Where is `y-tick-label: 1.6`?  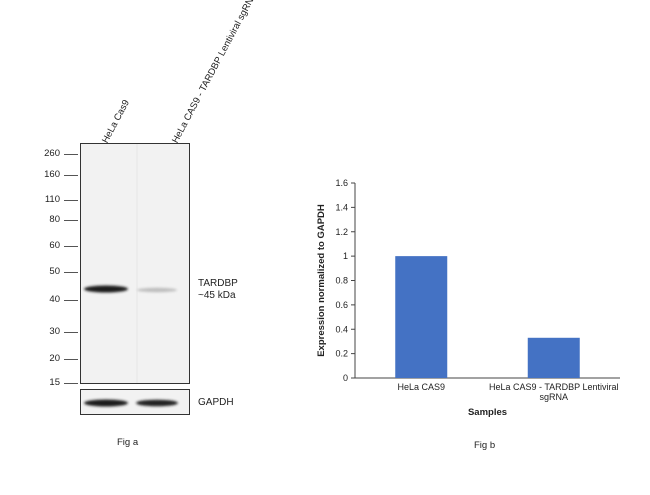
y-tick-label: 1.6 is located at coordinates (341, 183).